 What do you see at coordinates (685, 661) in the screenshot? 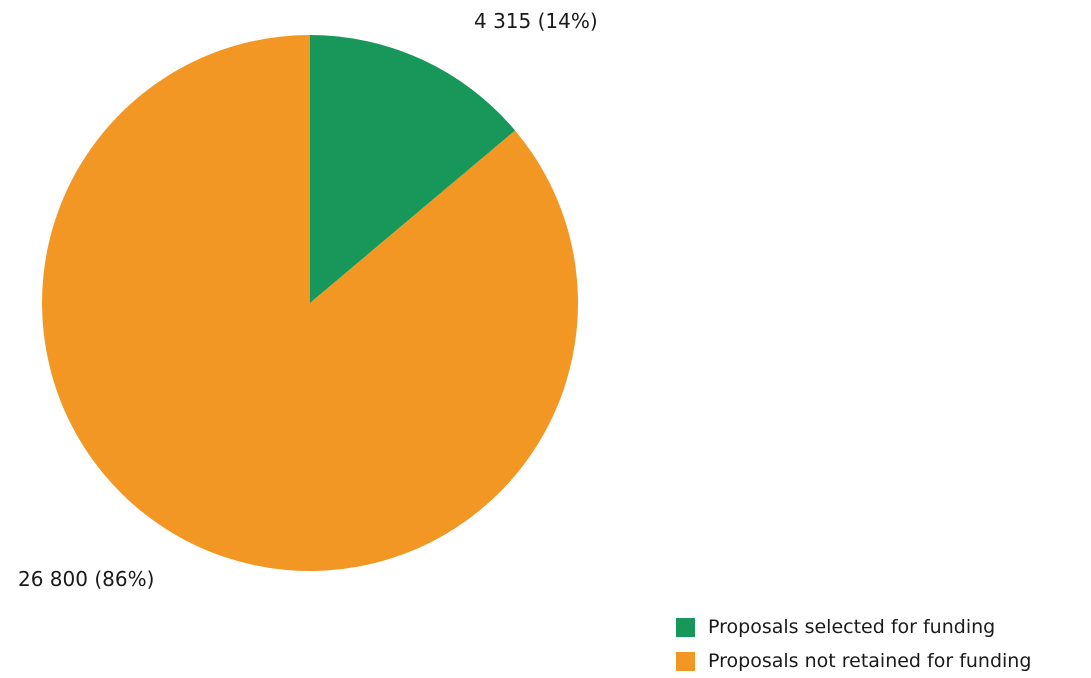
I see `legend-swatch-not-retained` at bounding box center [685, 661].